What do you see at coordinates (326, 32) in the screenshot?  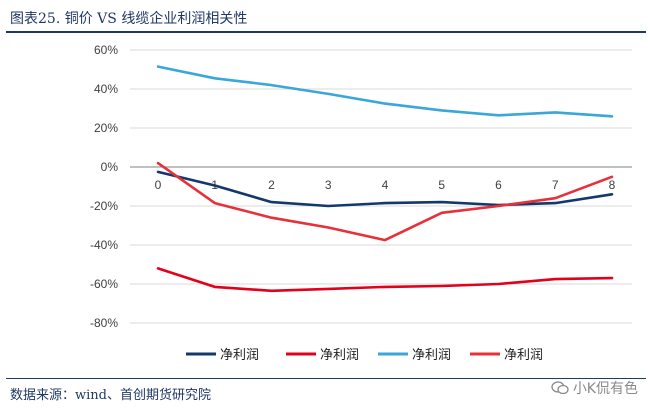 I see `title-rule` at bounding box center [326, 32].